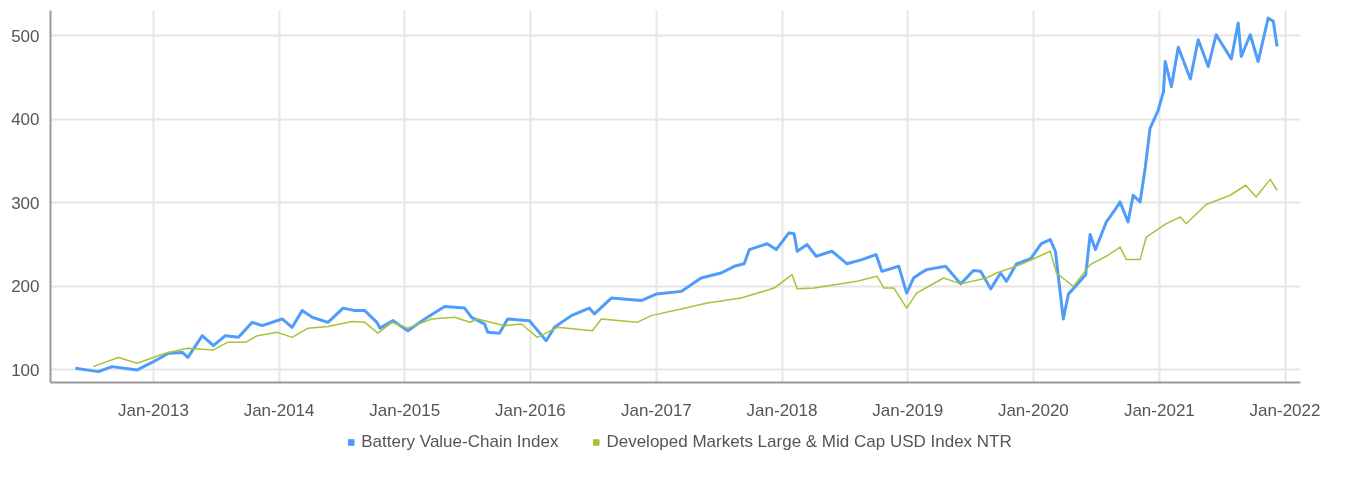 The height and width of the screenshot is (498, 1354). What do you see at coordinates (153, 410) in the screenshot?
I see `x-tick-label: Jan-2013` at bounding box center [153, 410].